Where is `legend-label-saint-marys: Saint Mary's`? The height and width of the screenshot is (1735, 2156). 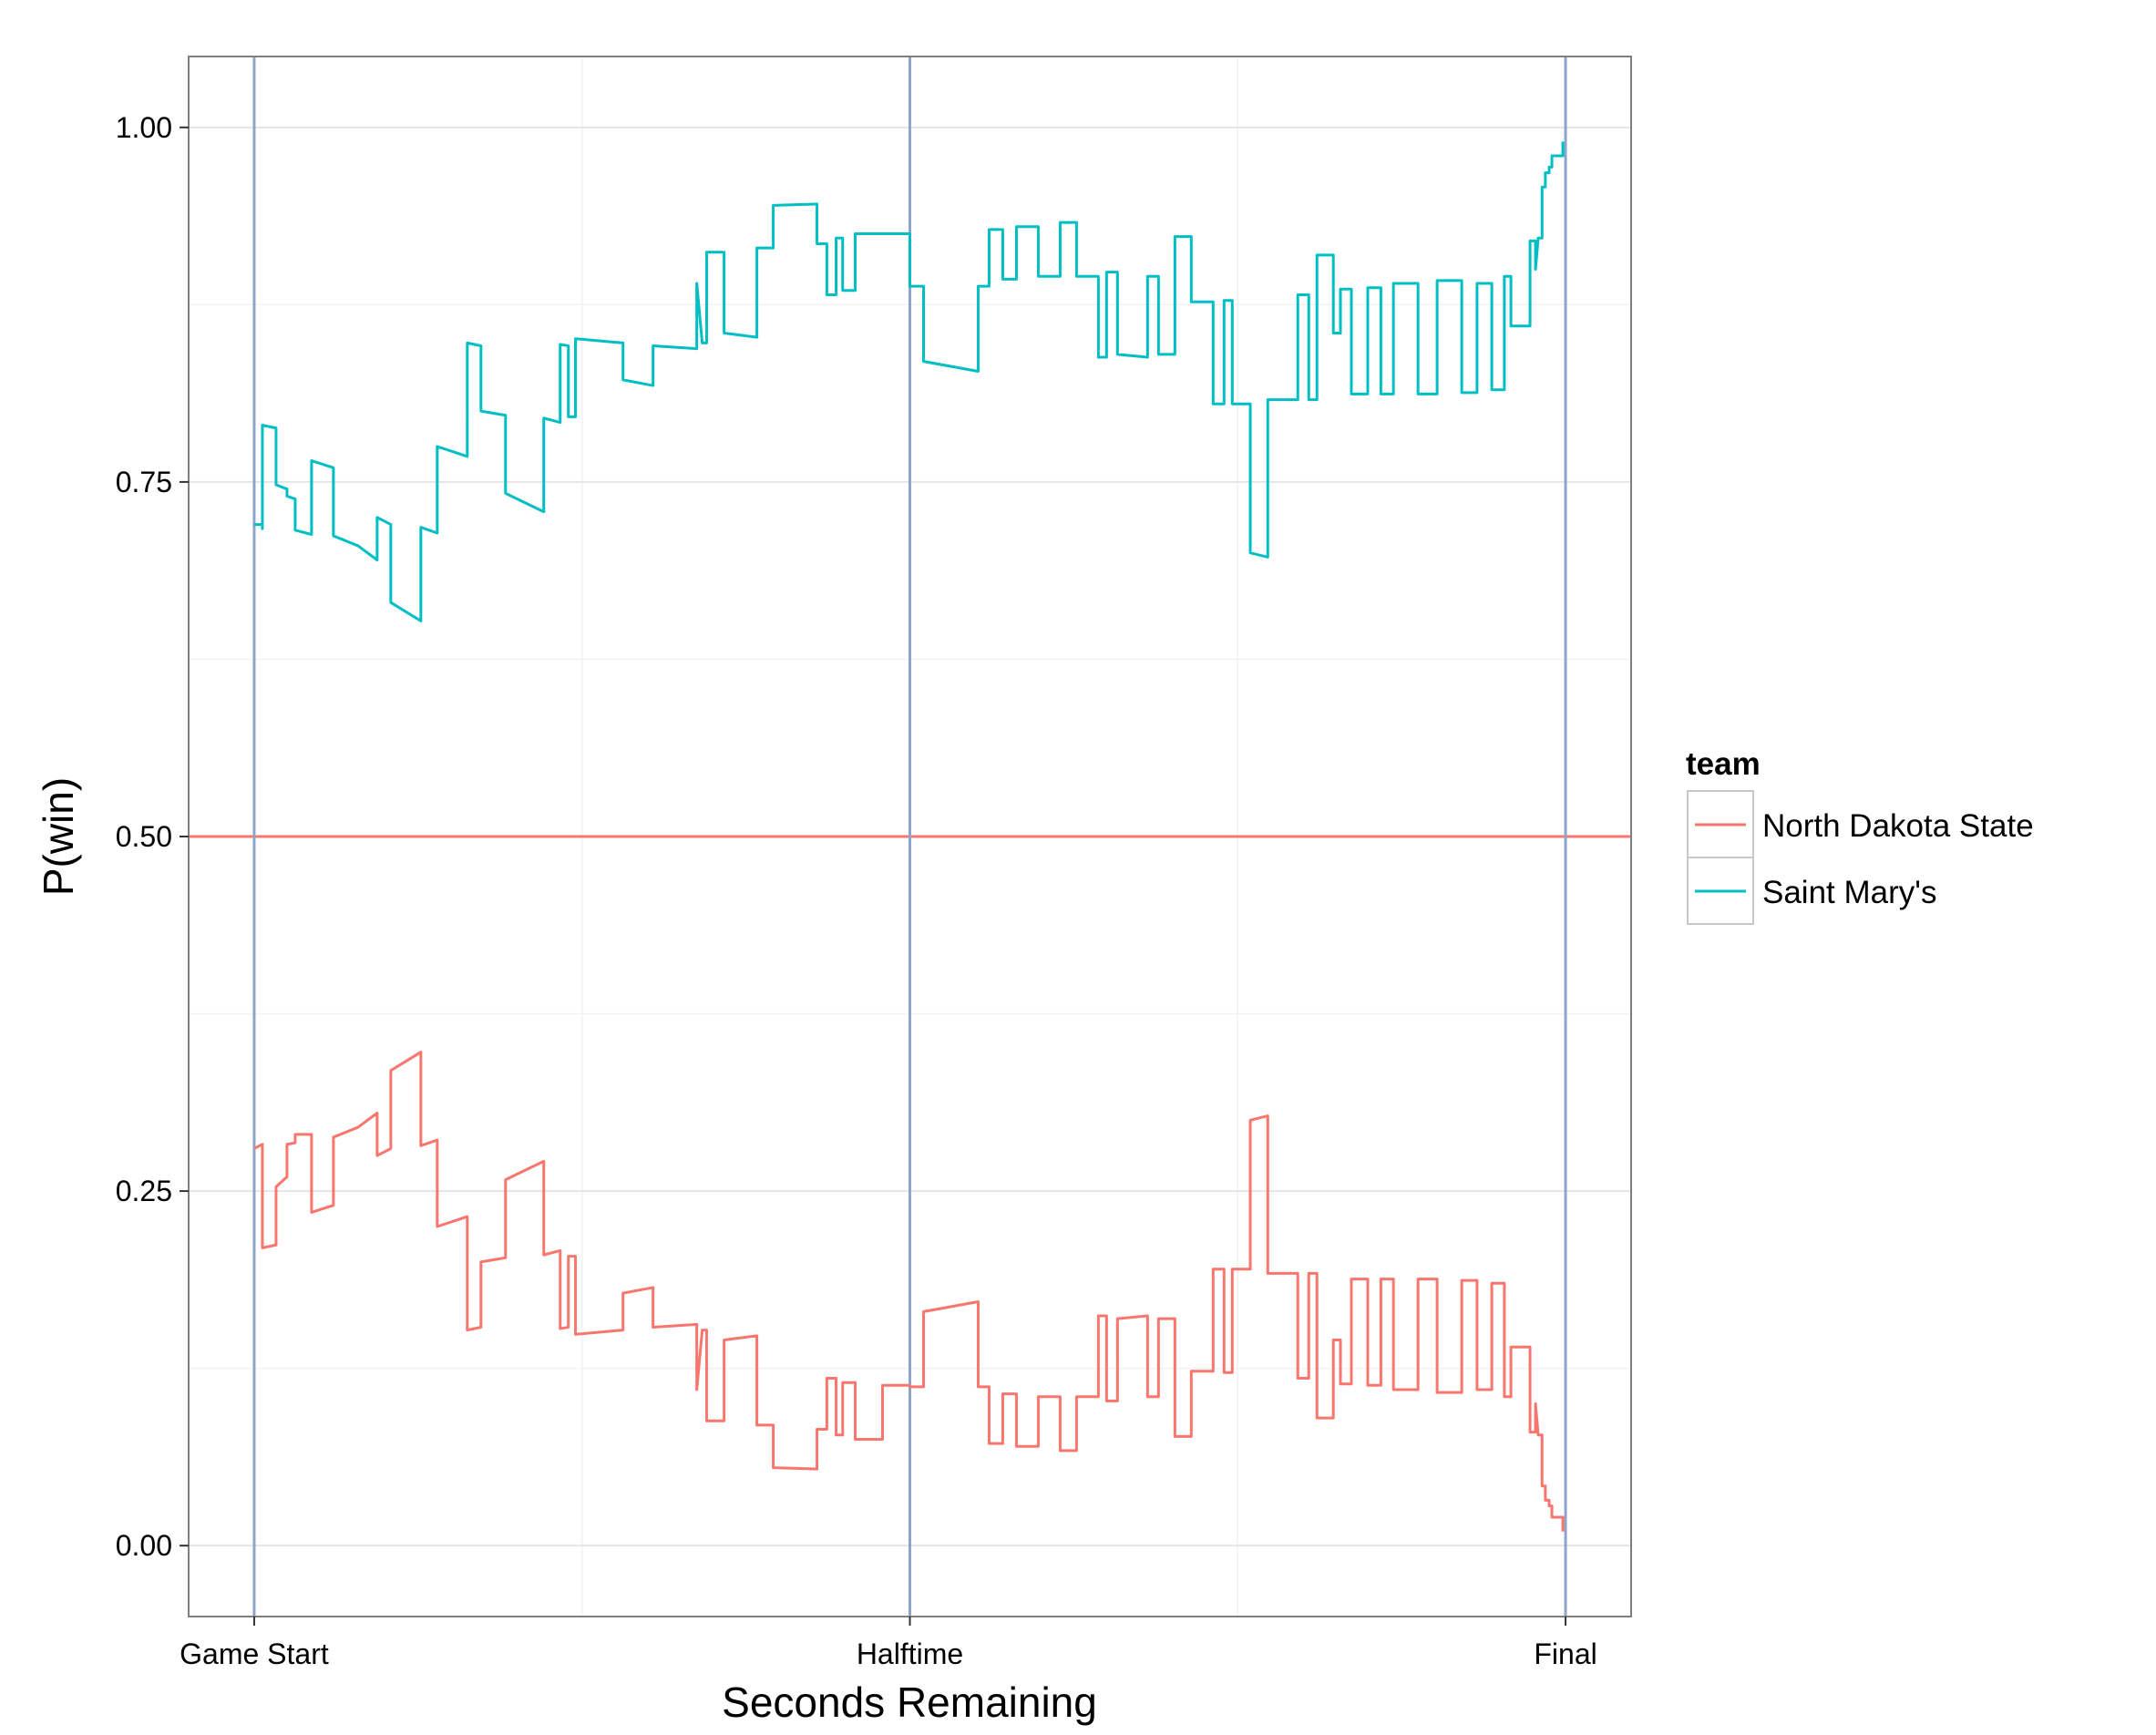 legend-label-saint-marys: Saint Mary's is located at coordinates (1849, 892).